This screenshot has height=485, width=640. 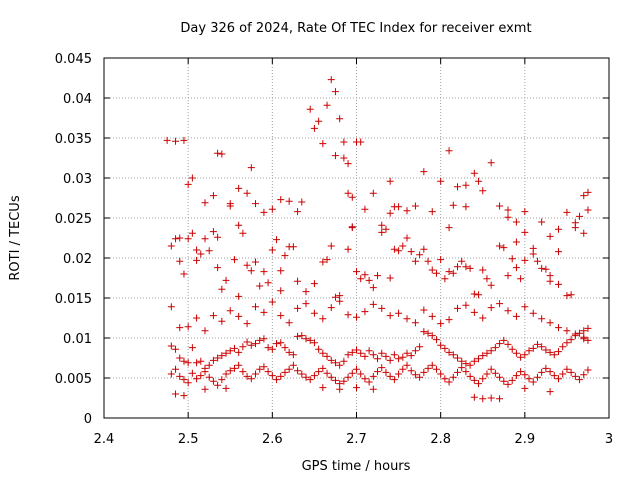 I want to click on y-tick-label: 0.035, so click(x=73, y=139).